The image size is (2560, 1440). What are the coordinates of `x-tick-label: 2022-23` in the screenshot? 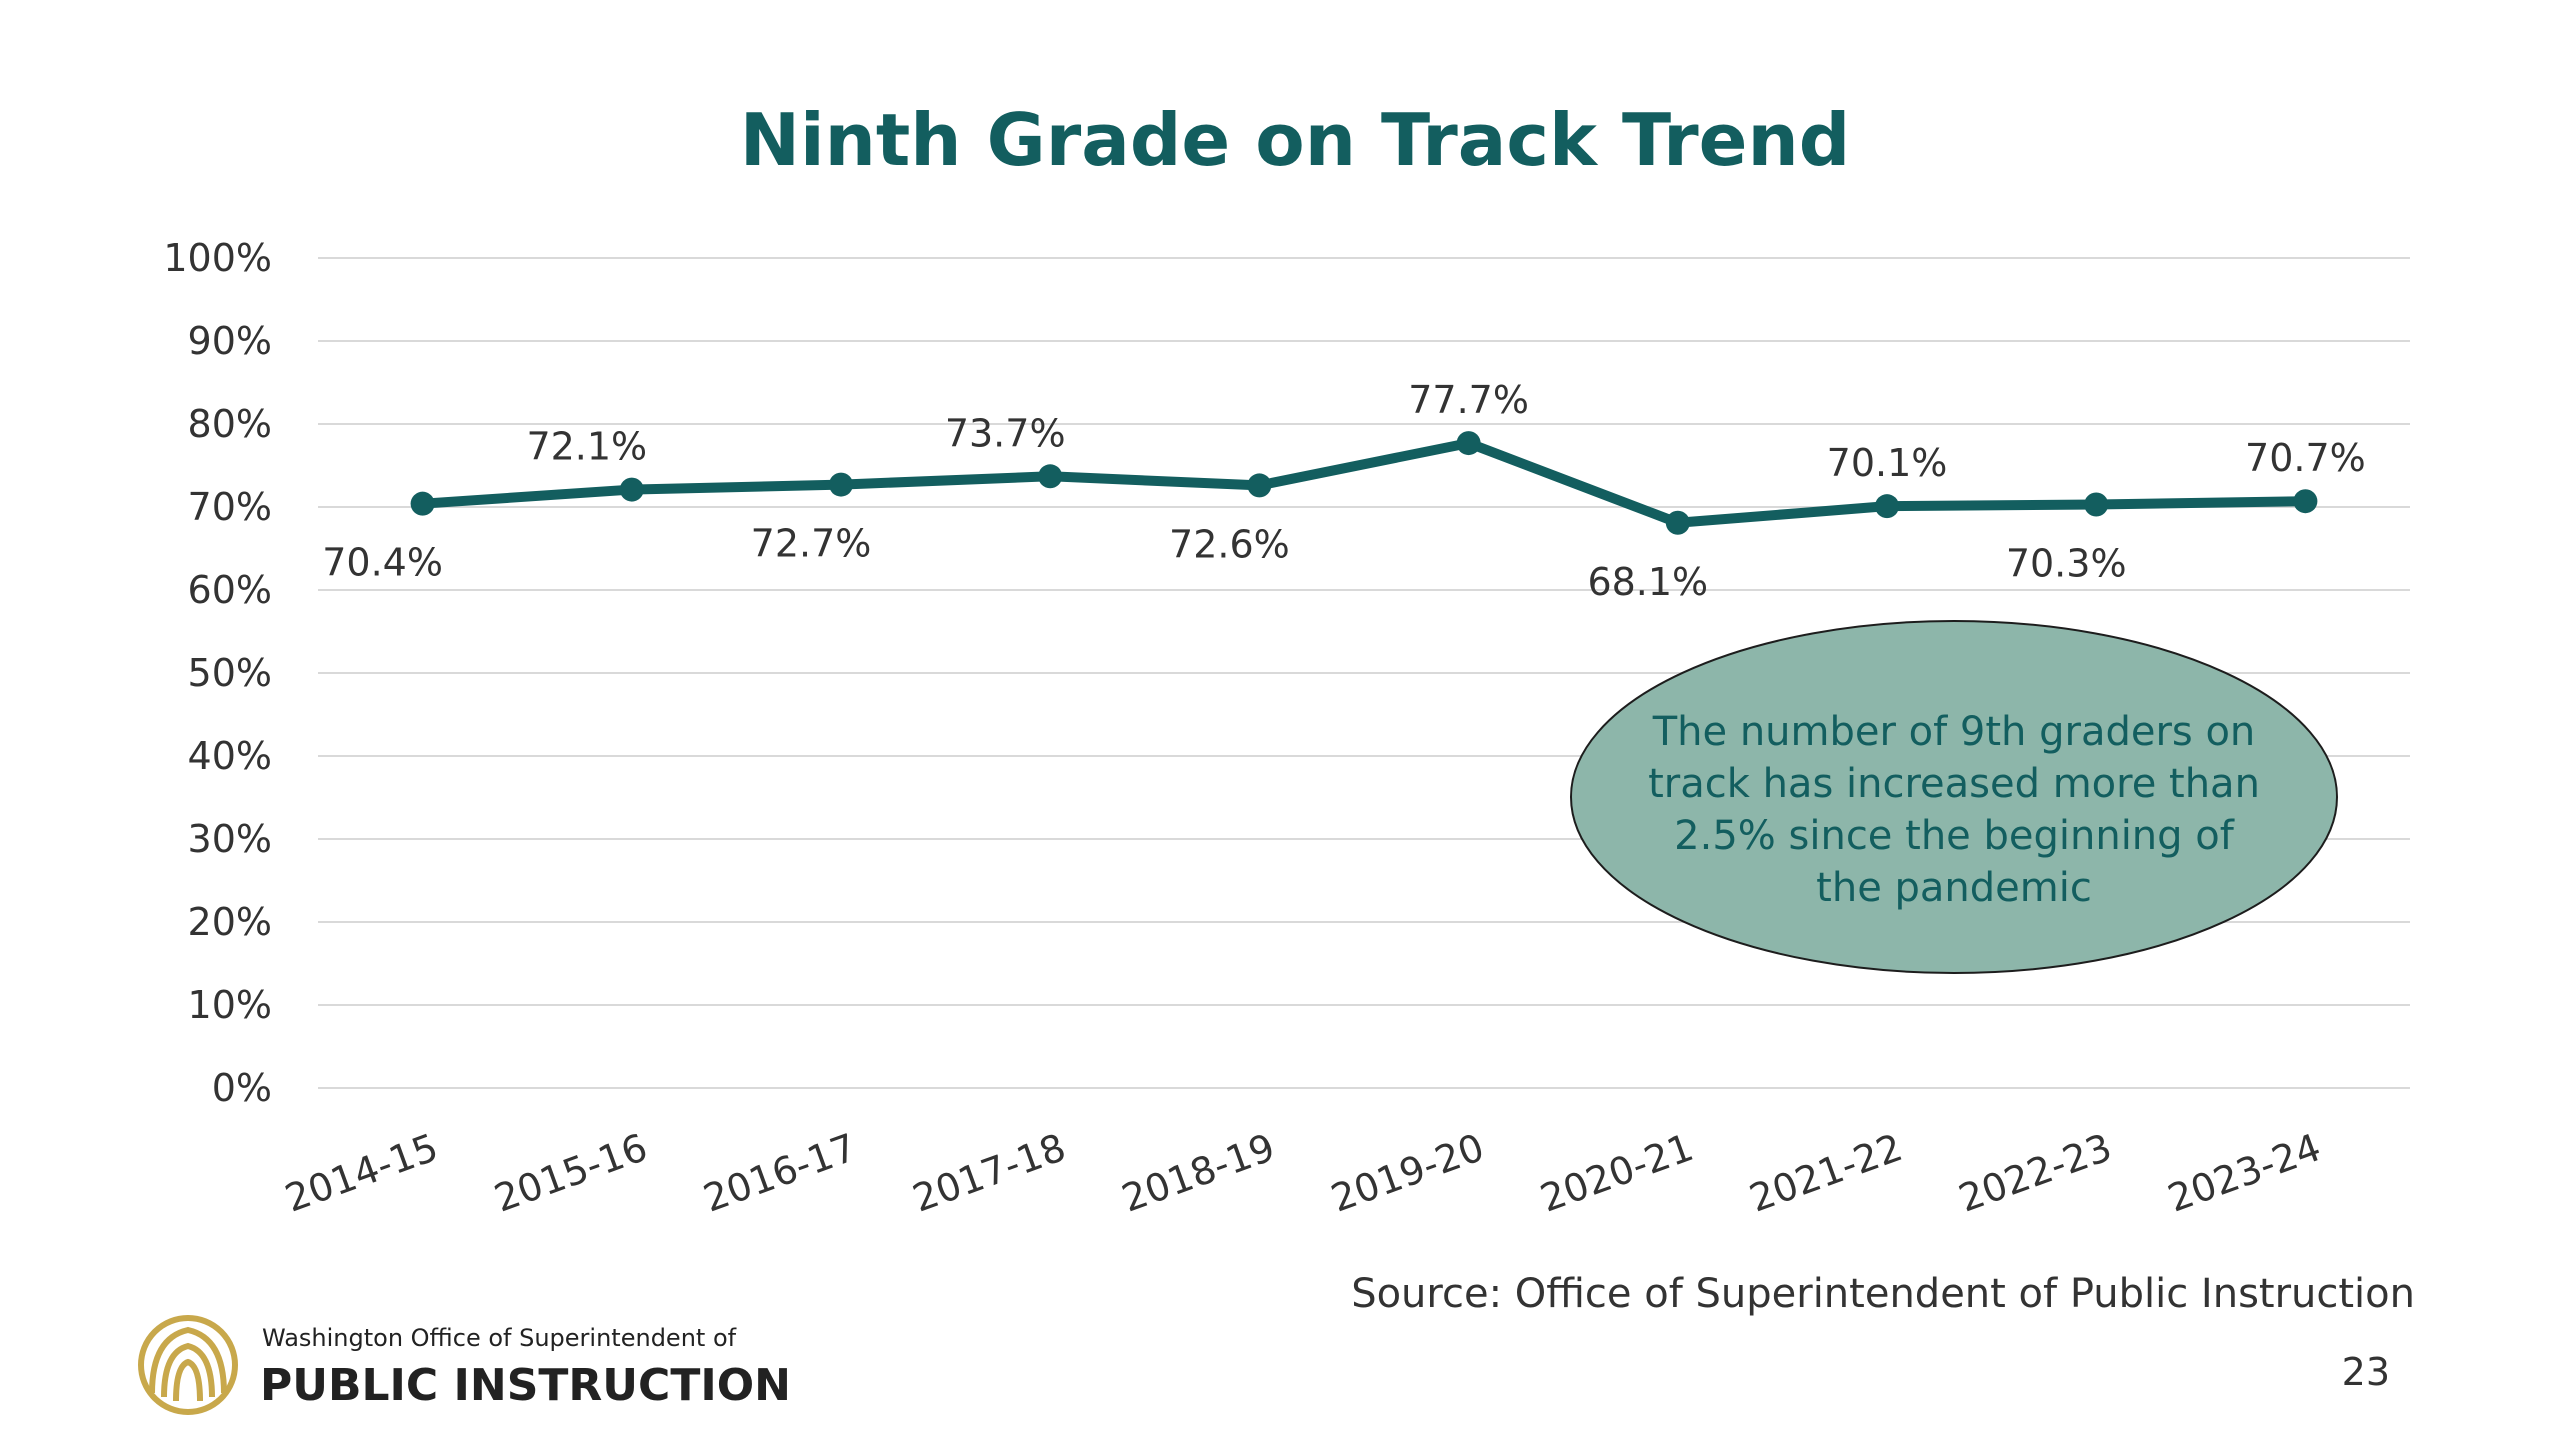 It's located at (2035, 1173).